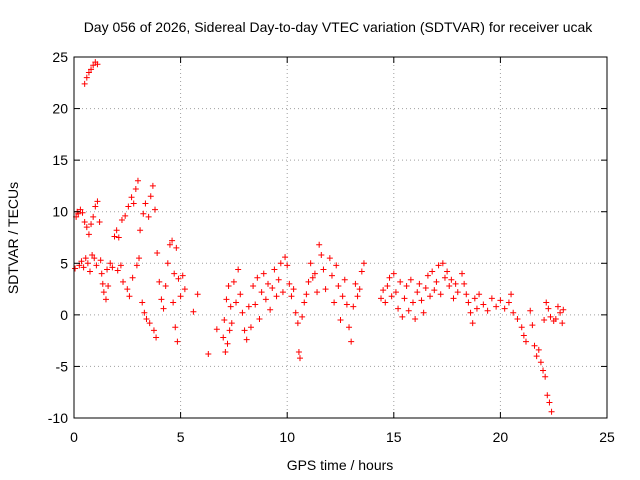 The image size is (640, 480). What do you see at coordinates (60, 109) in the screenshot?
I see `y-tick-label: 20` at bounding box center [60, 109].